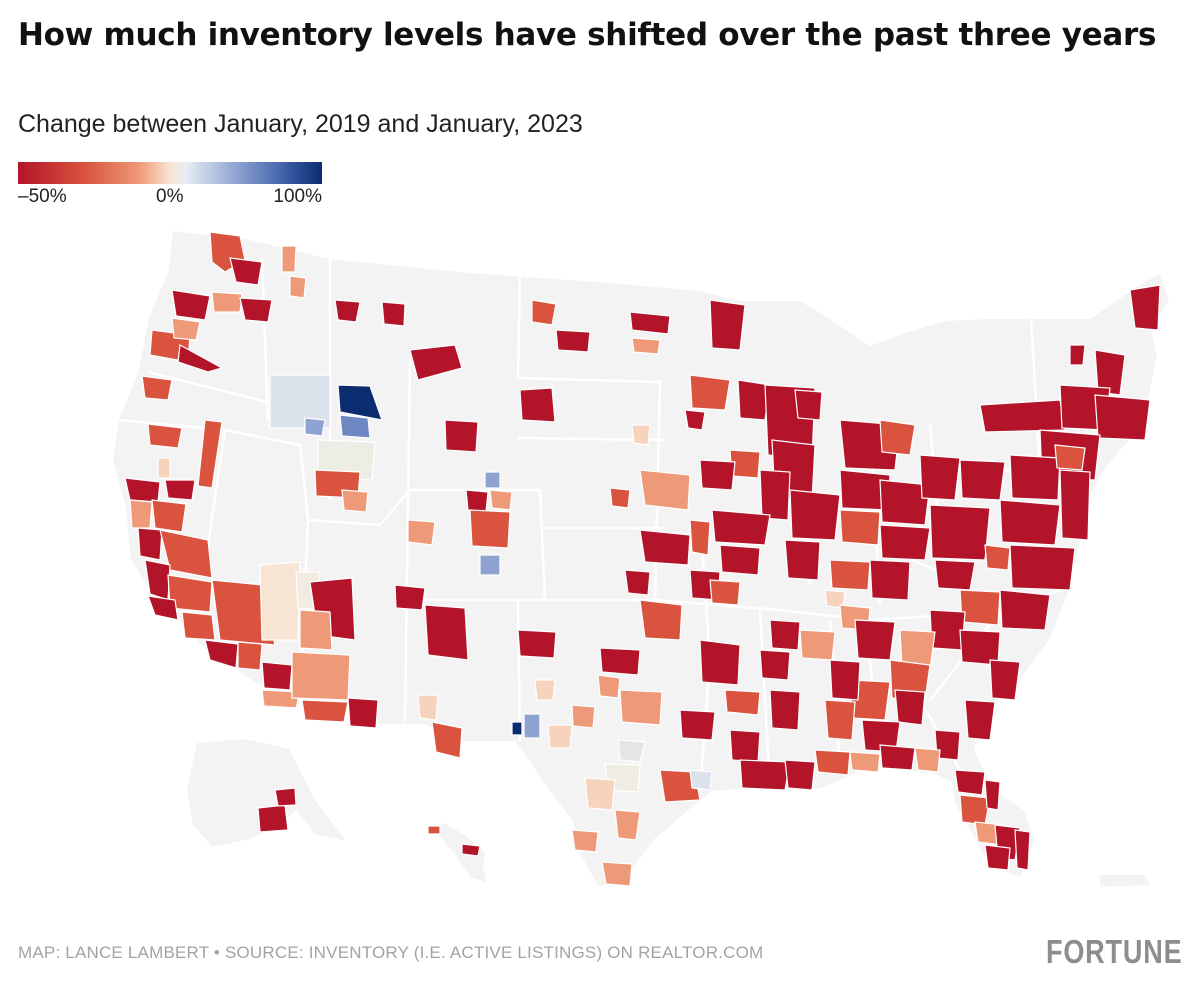  I want to click on hawaii-land, so click(459, 853).